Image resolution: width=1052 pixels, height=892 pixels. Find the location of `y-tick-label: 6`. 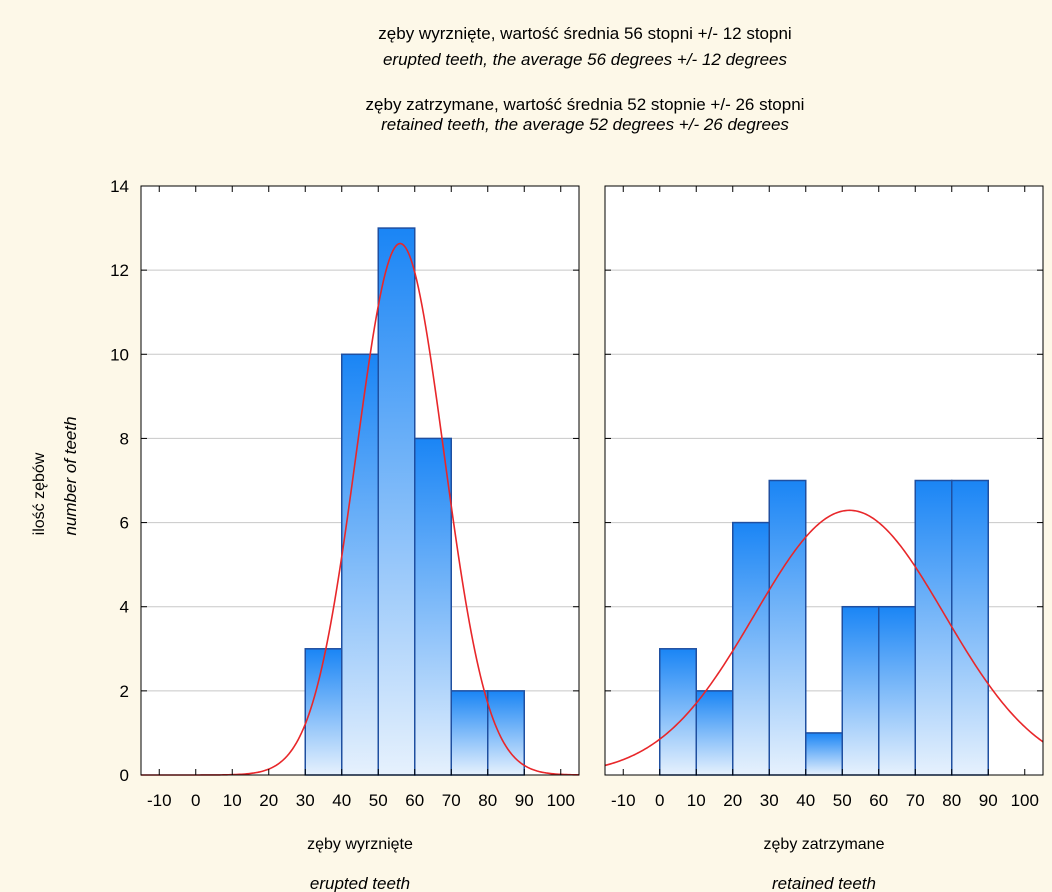

y-tick-label: 6 is located at coordinates (124, 523).